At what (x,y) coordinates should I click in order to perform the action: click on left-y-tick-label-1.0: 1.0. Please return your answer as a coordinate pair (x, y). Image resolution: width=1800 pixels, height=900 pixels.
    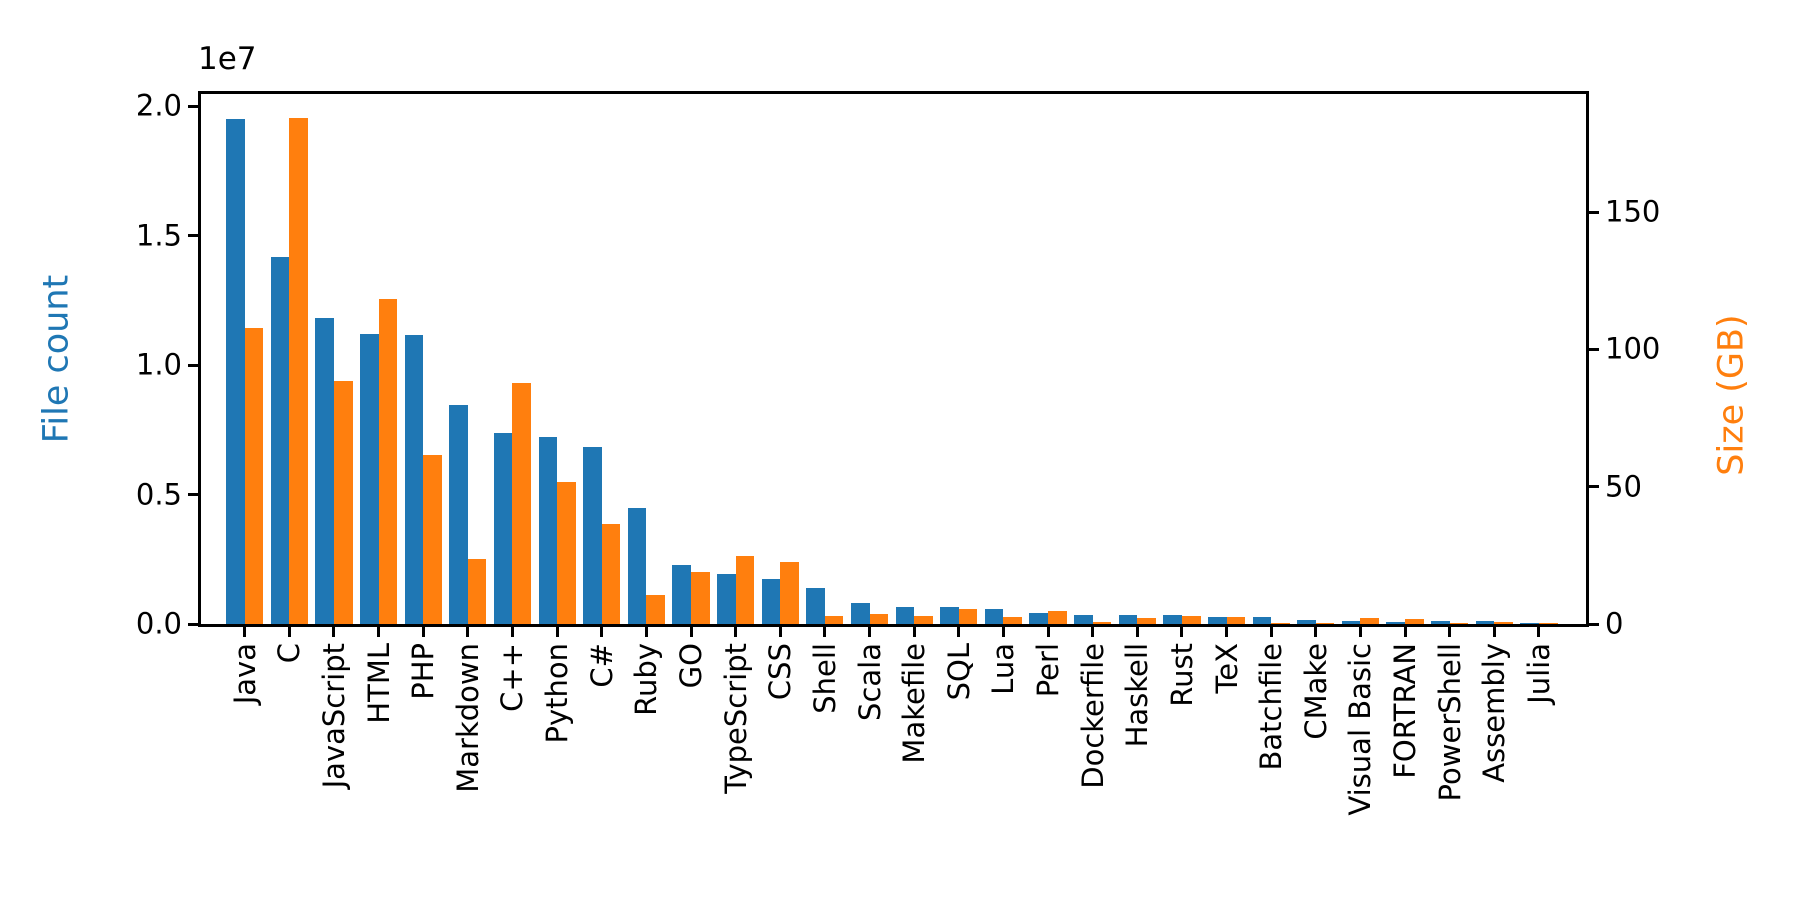
    Looking at the image, I should click on (158, 364).